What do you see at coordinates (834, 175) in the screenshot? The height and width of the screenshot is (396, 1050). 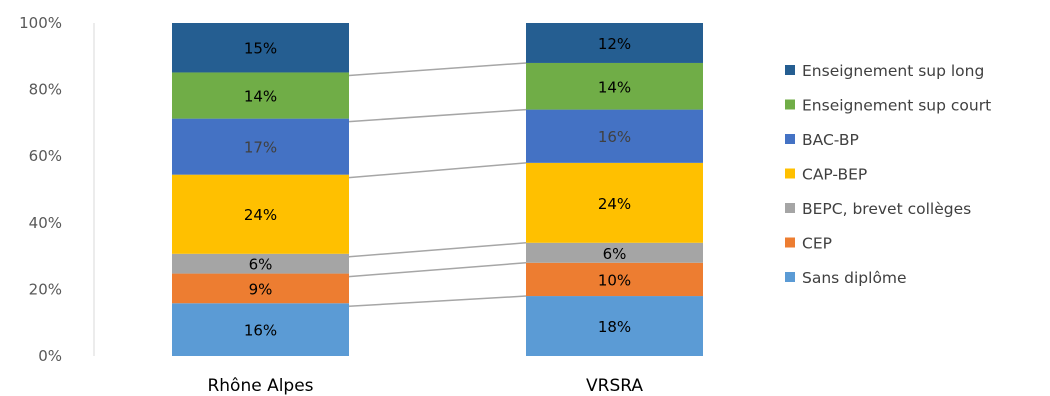 I see `legend-label: CAP-BEP` at bounding box center [834, 175].